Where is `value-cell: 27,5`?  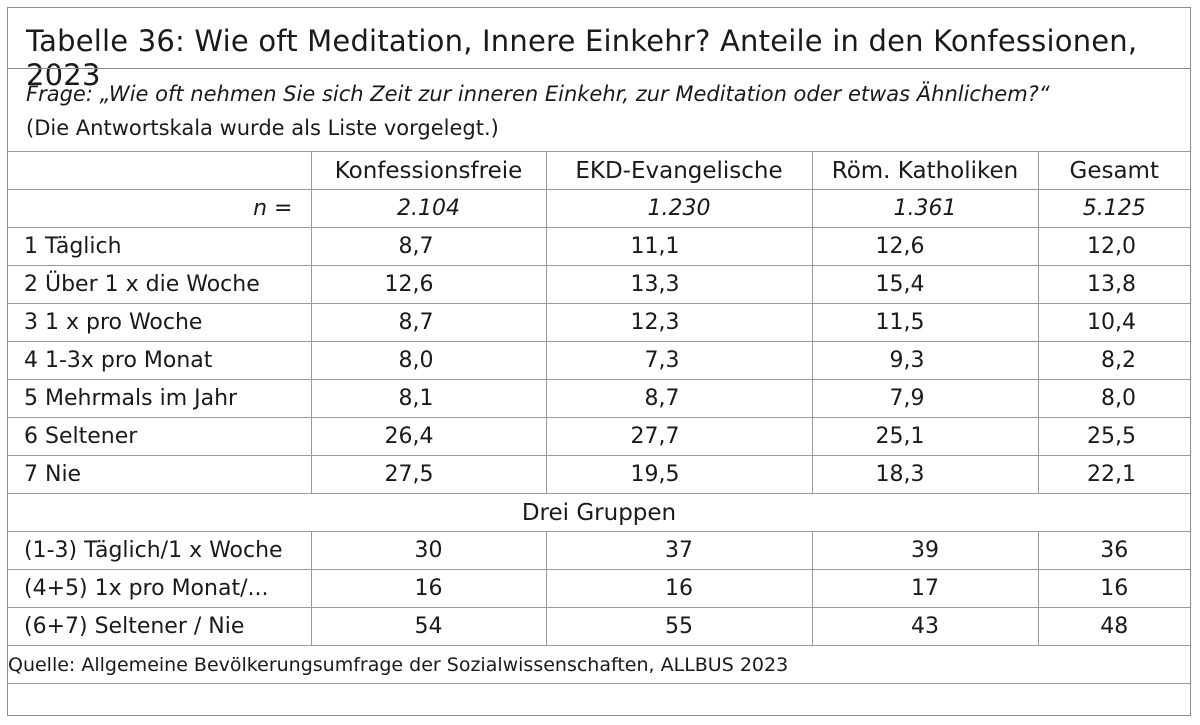 value-cell: 27,5 is located at coordinates (428, 474).